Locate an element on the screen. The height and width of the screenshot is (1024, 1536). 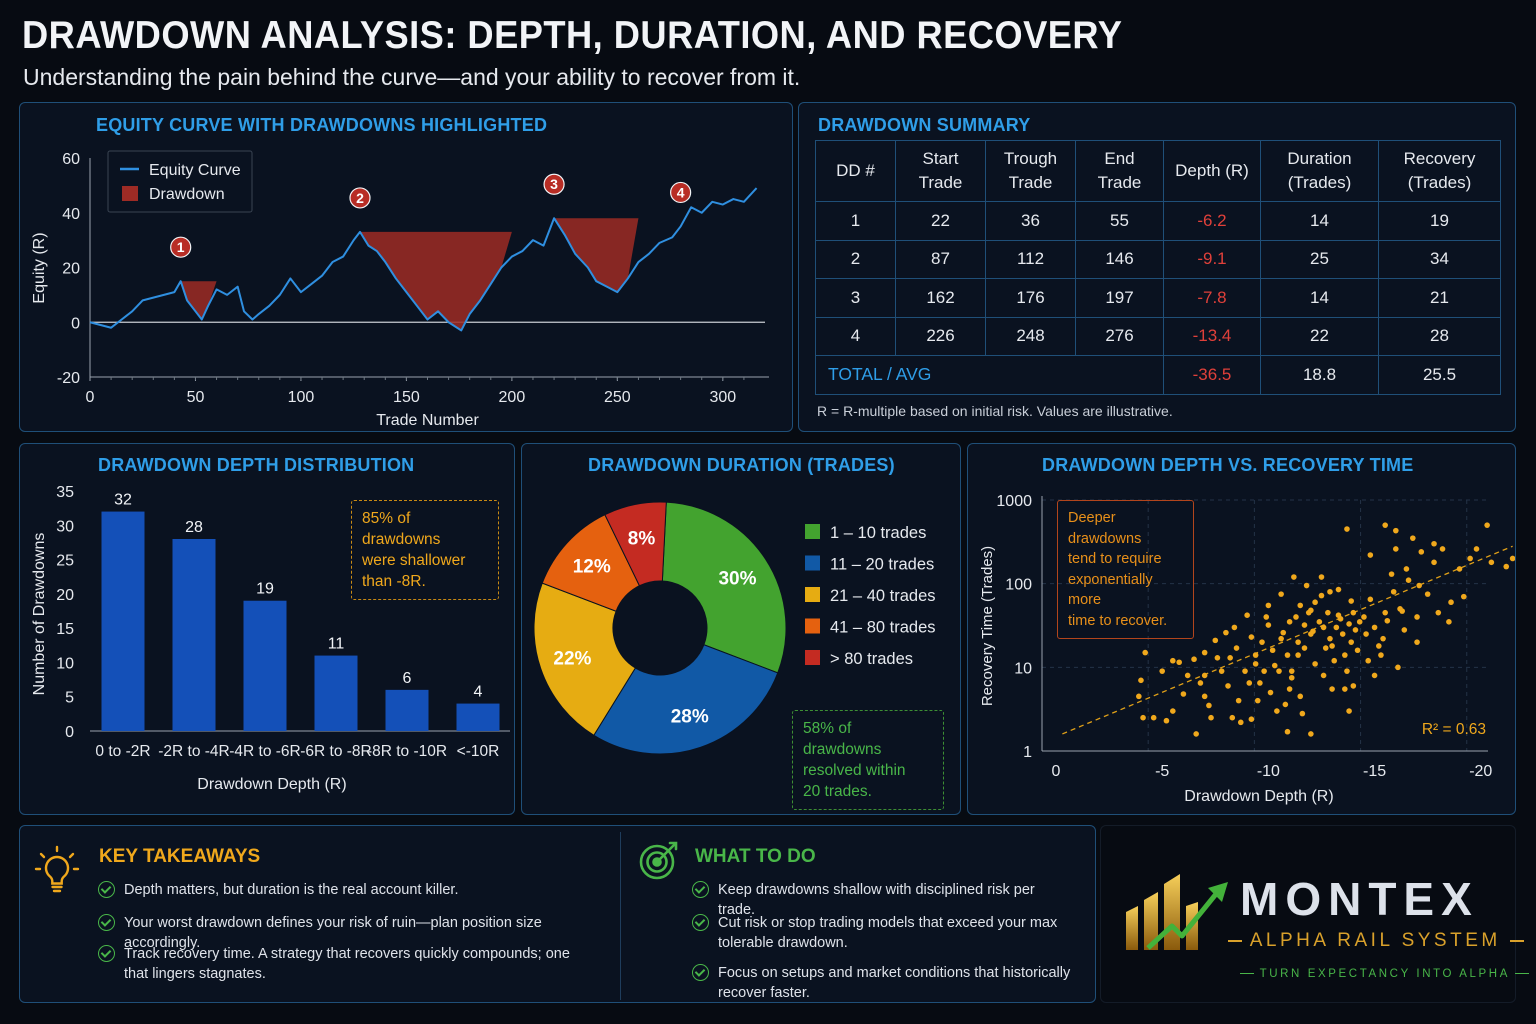
bar-value-label: 6 is located at coordinates (407, 678).